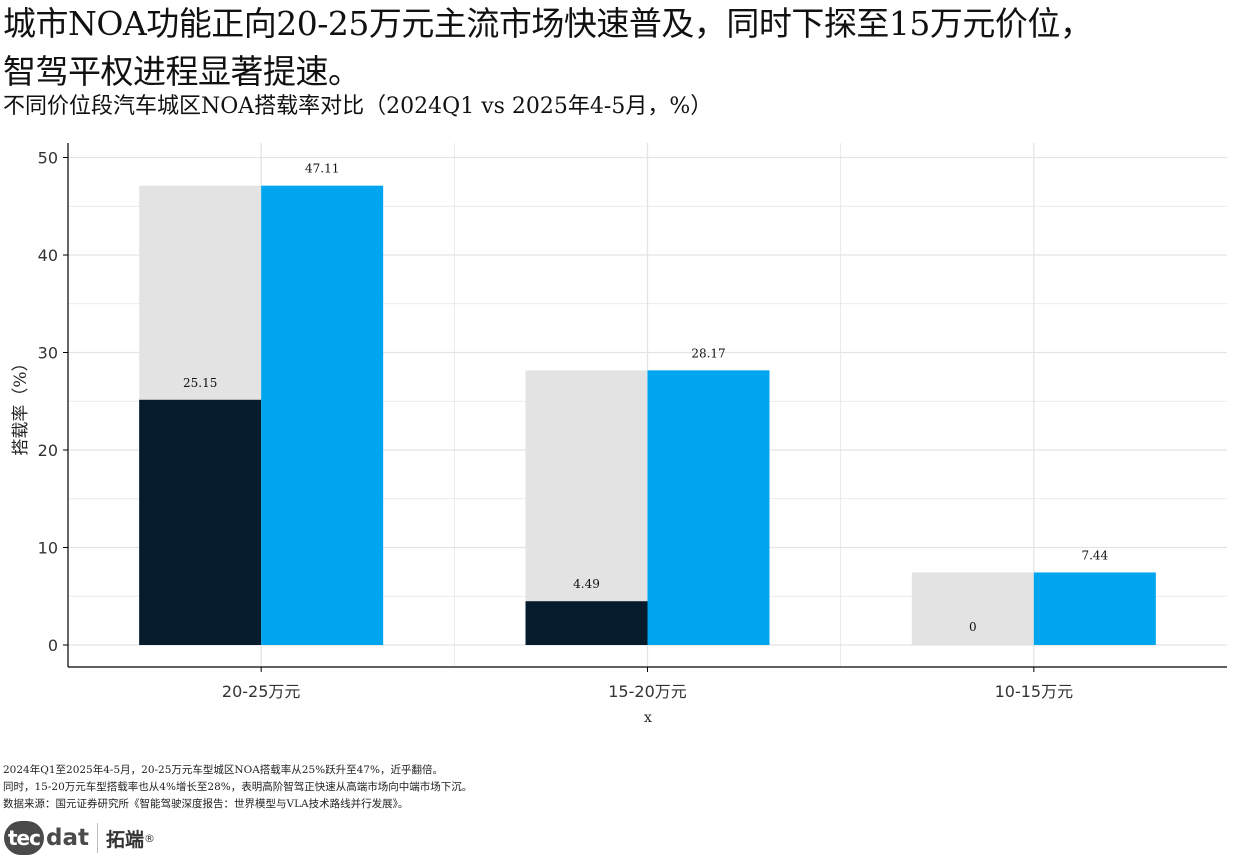  Describe the element at coordinates (48, 353) in the screenshot. I see `y-tick-label-30: 30` at that location.